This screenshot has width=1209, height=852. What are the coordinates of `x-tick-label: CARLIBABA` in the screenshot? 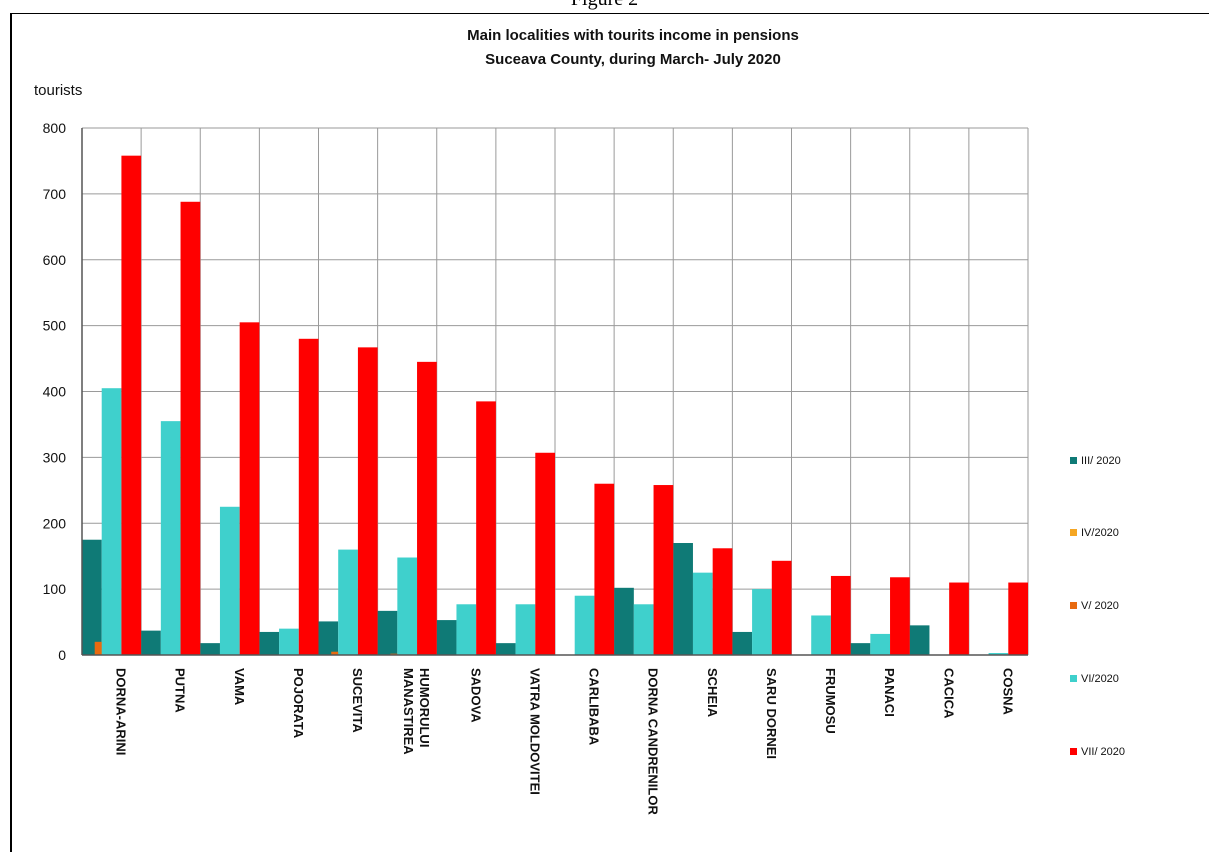 It's located at (594, 707).